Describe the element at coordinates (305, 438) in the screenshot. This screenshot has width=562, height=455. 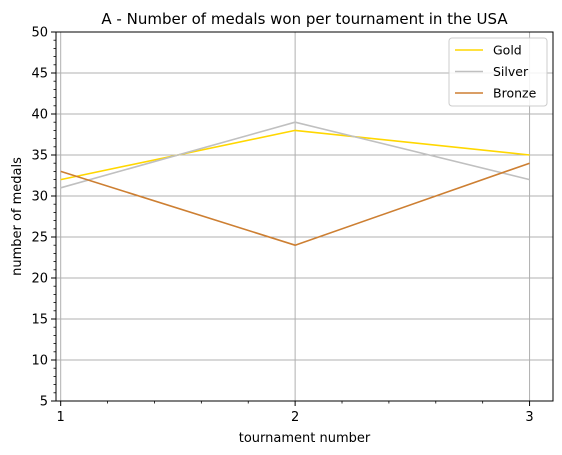
I see `x-axis-label: tournament number` at that location.